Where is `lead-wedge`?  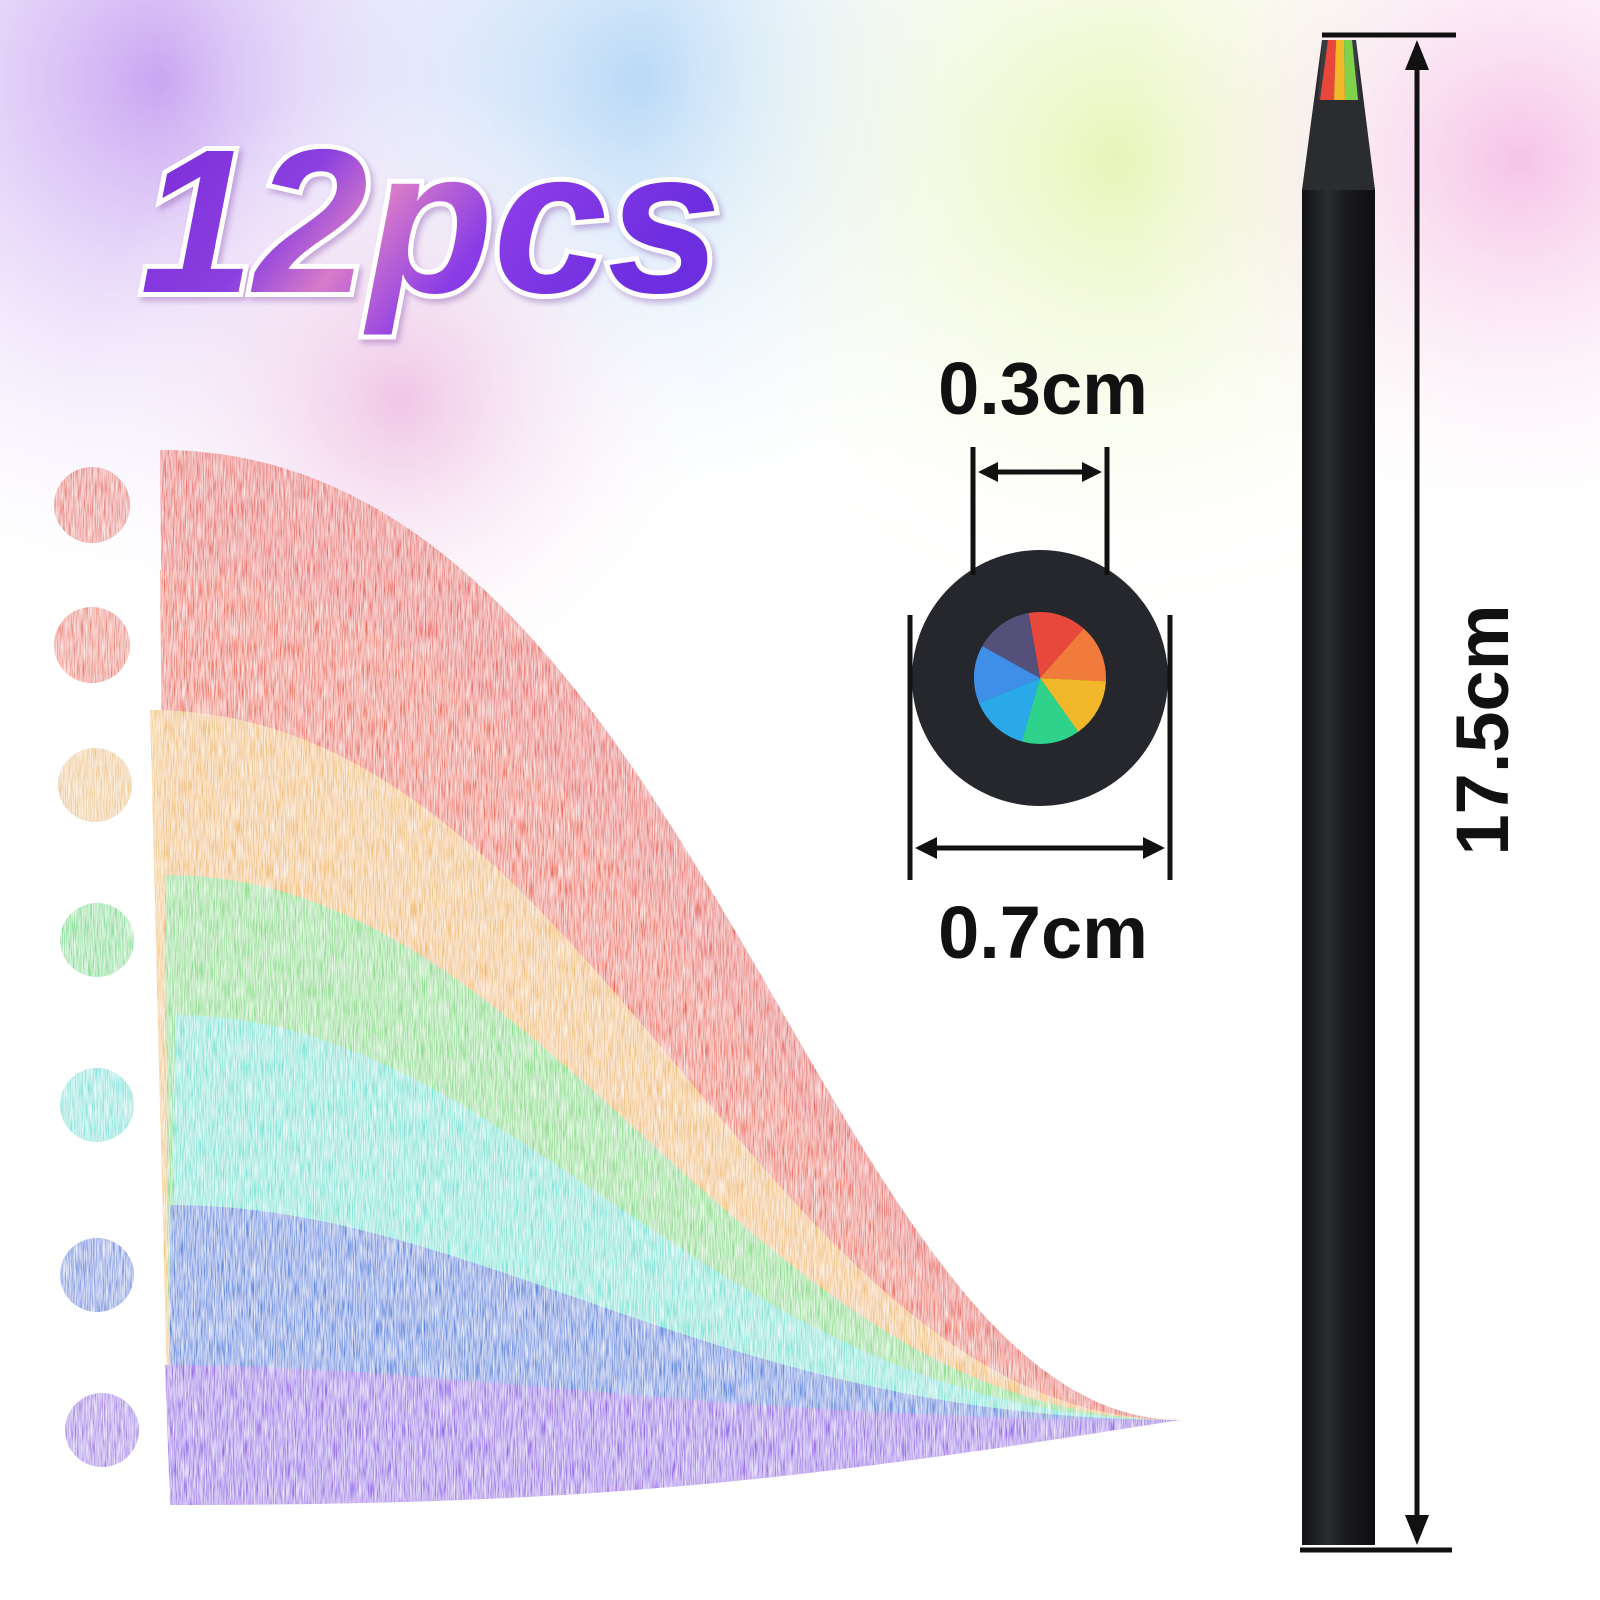 lead-wedge is located at coordinates (1040, 678).